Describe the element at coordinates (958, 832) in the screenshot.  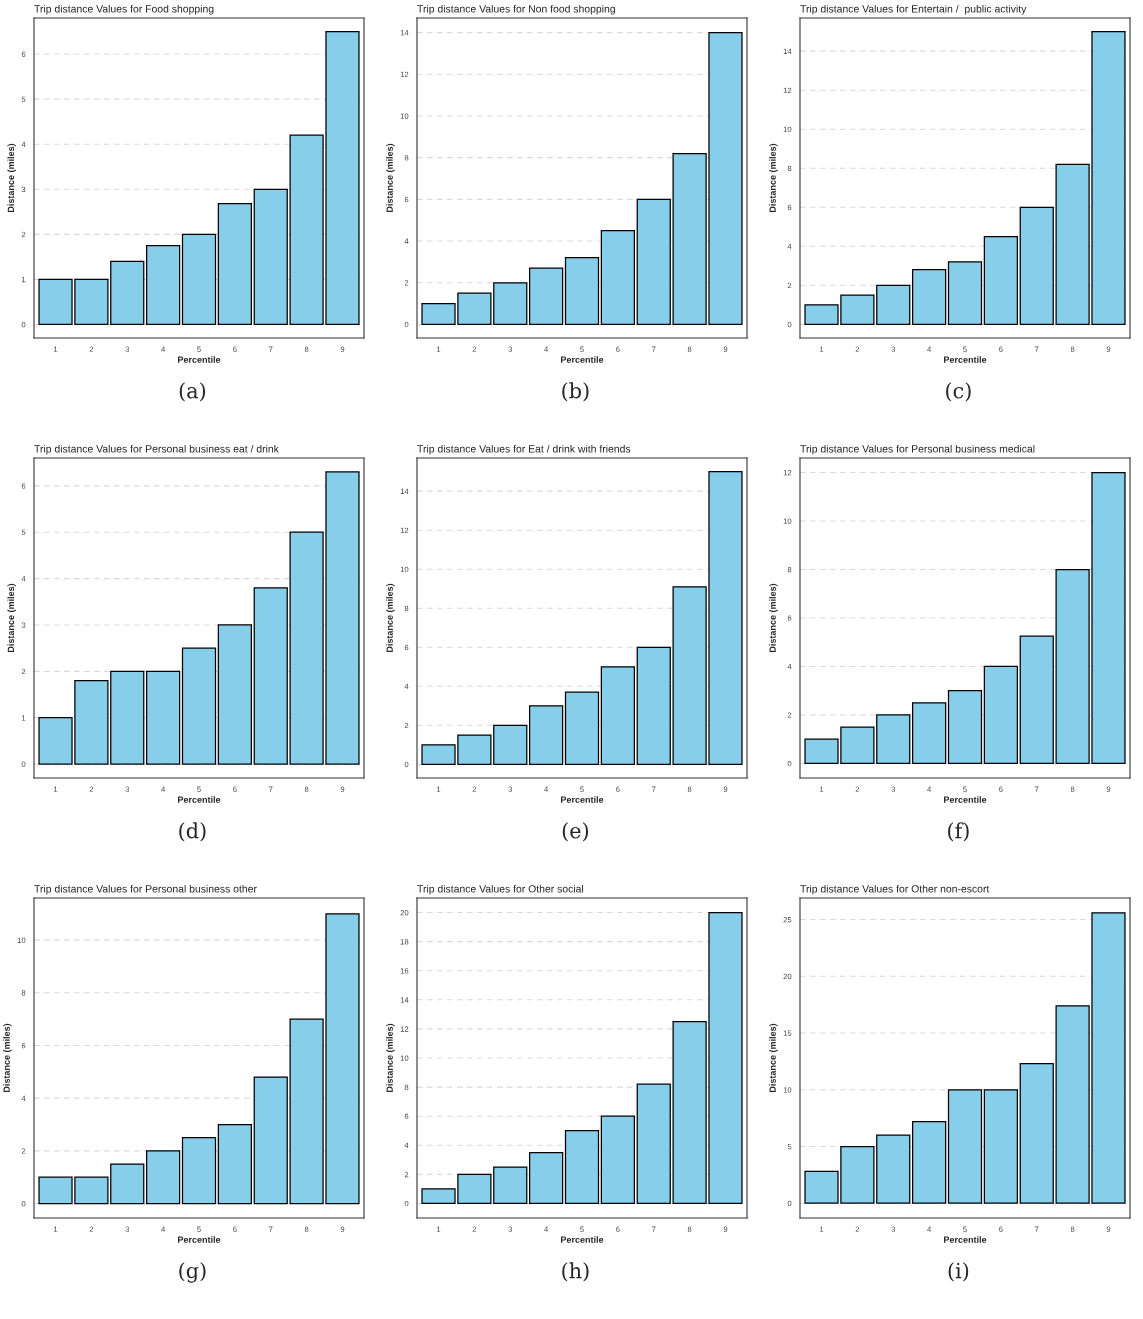
I see `text: (f)` at that location.